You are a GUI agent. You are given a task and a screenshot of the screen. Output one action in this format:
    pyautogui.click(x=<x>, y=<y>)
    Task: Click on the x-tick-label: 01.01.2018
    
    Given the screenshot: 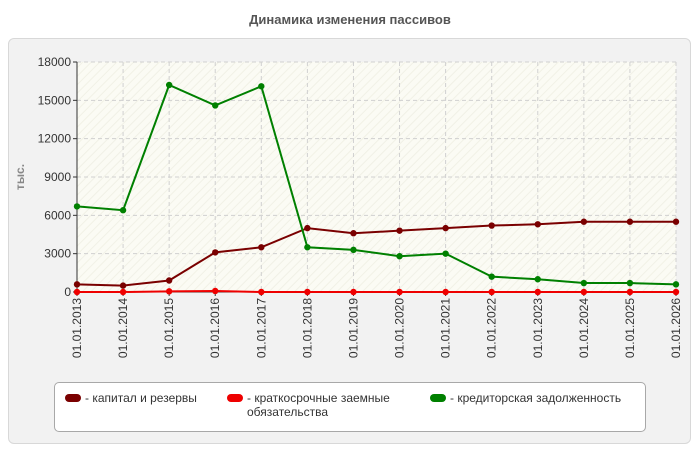 What is the action you would take?
    pyautogui.click(x=307, y=328)
    